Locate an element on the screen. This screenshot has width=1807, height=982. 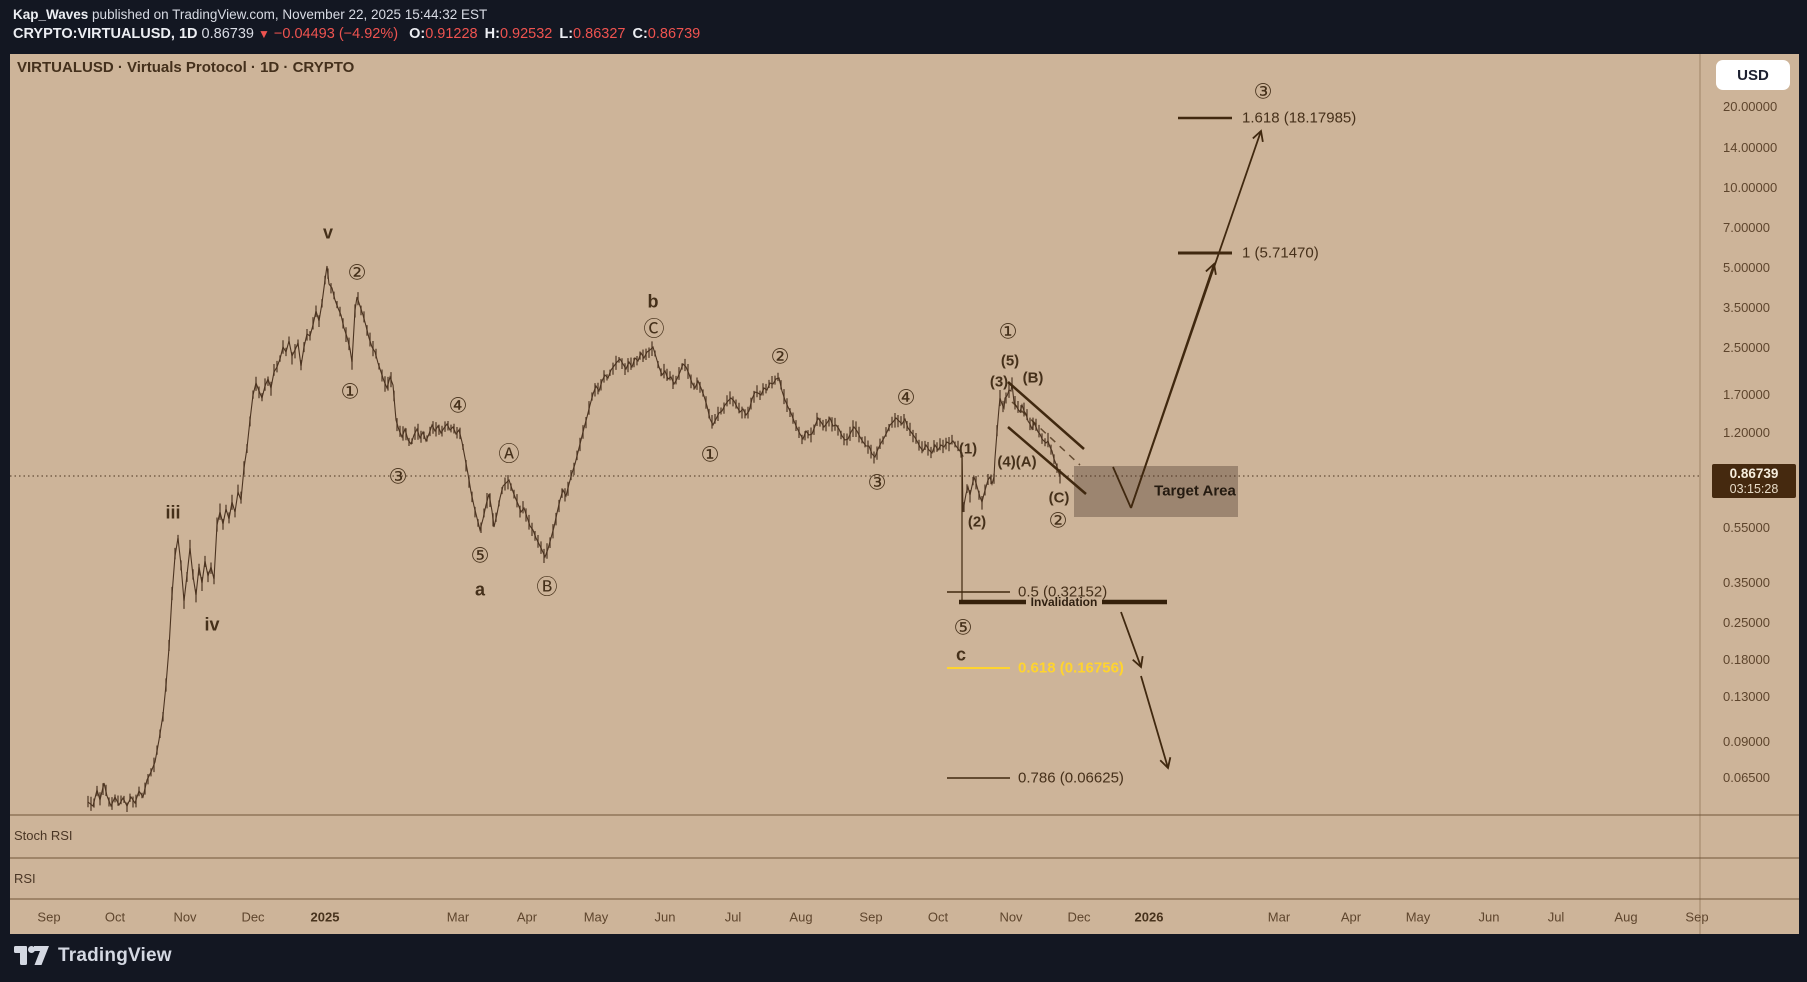
ohlc-key: L: is located at coordinates (566, 34).